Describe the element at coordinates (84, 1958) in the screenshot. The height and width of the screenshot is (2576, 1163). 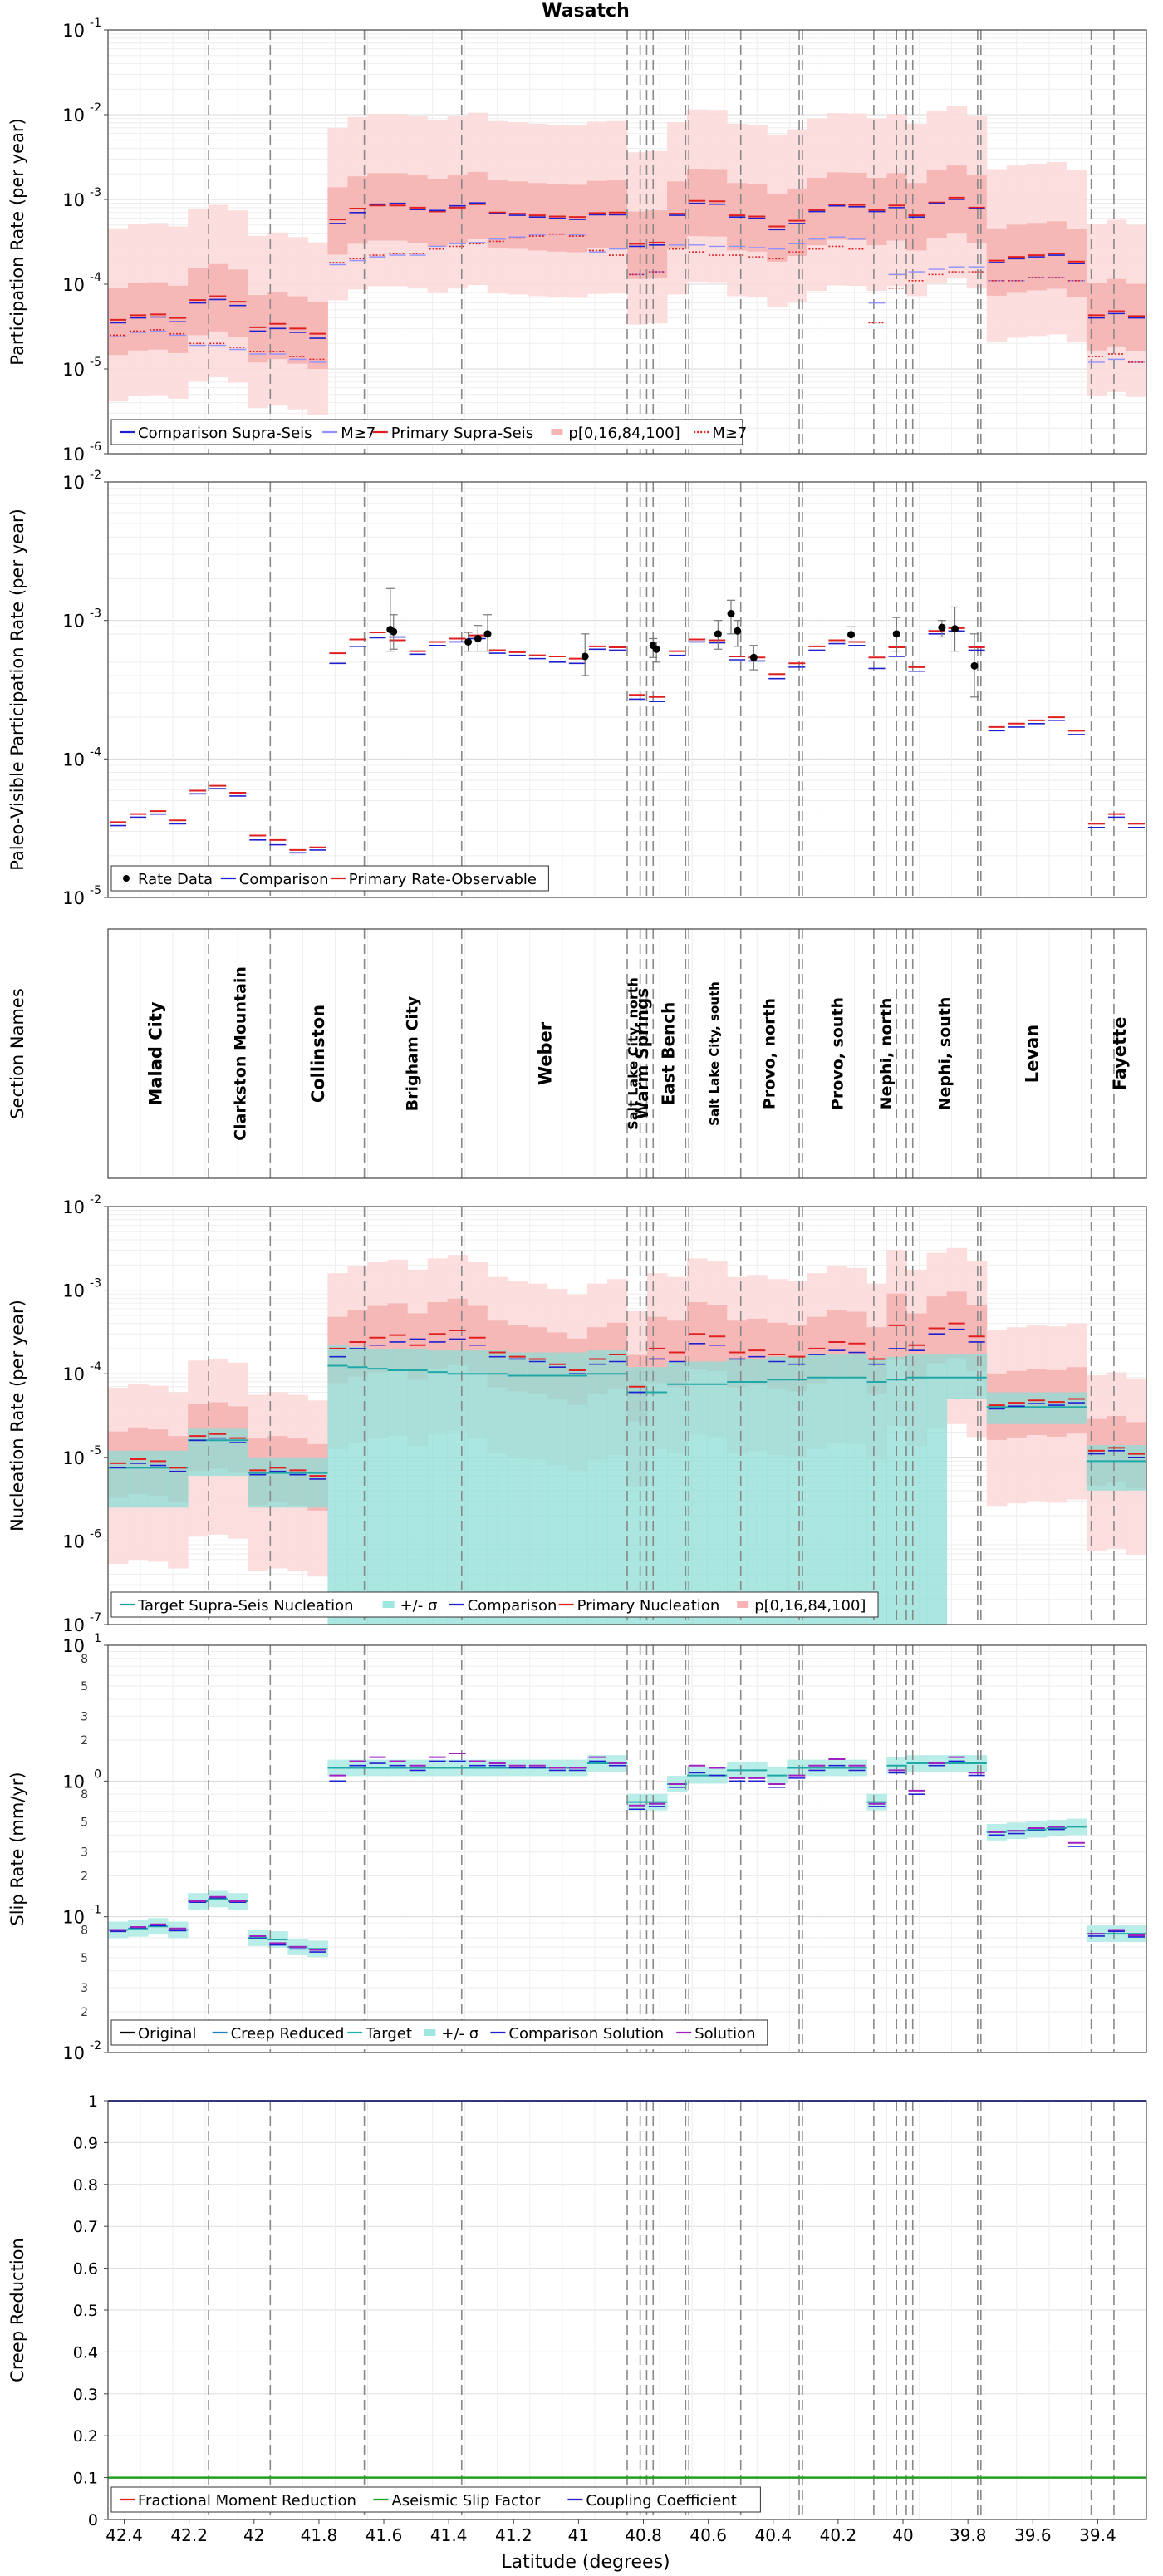
I see `y-minor-tick-label: 5` at that location.